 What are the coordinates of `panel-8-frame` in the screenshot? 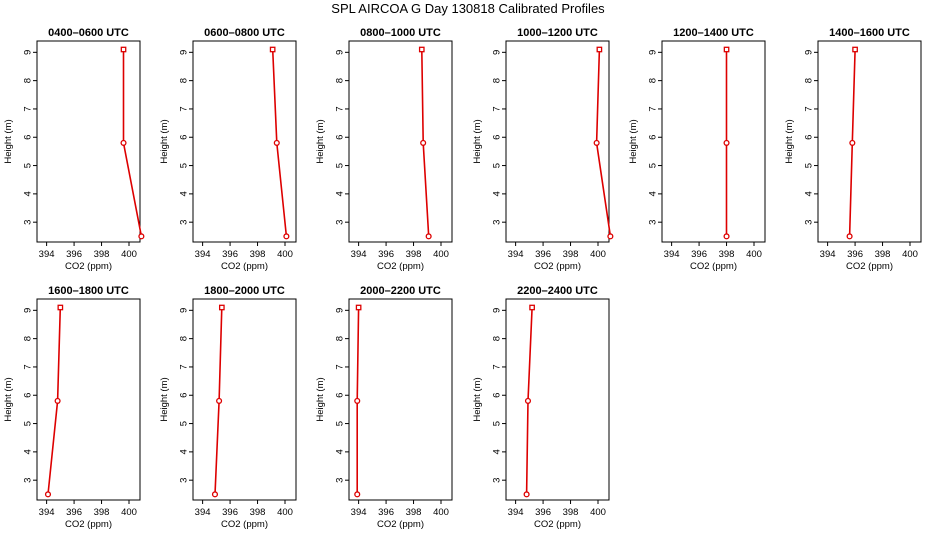 It's located at (244, 399).